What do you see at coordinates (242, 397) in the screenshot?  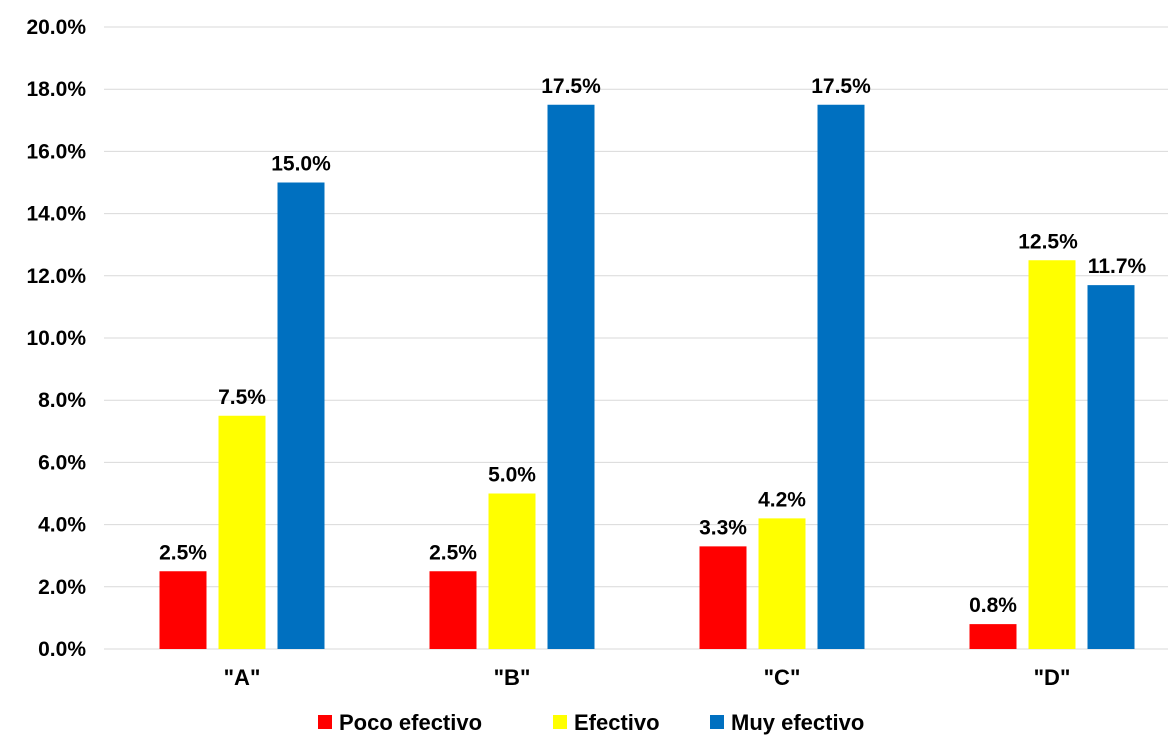 I see `data-label: 7.5%` at bounding box center [242, 397].